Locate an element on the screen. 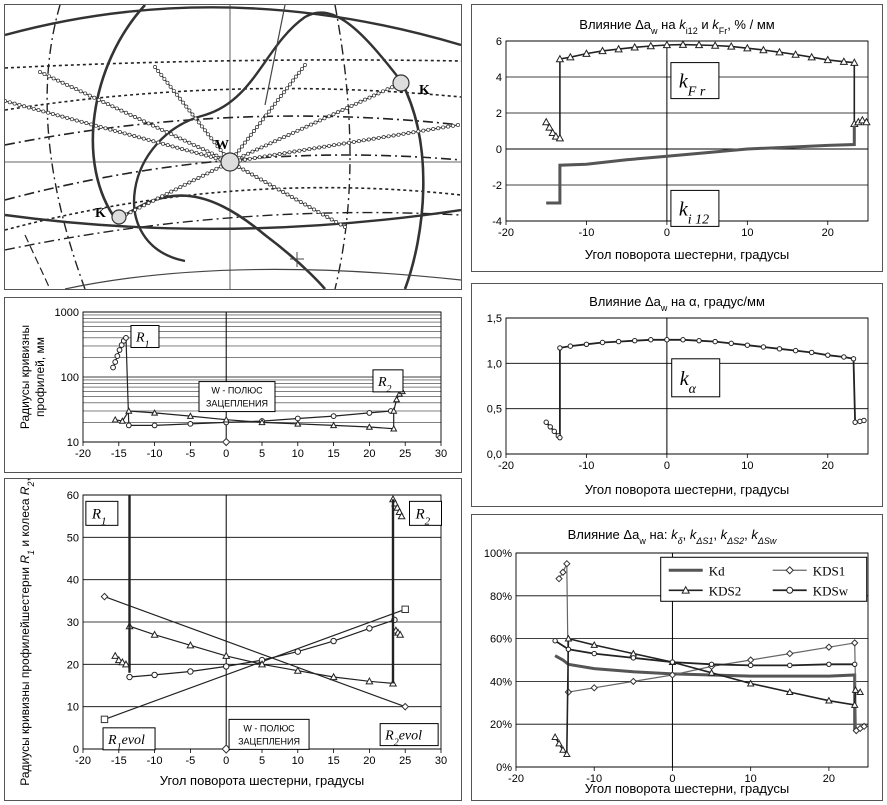 The image size is (887, 805). dotted-arc-lower is located at coordinates (233, 208).